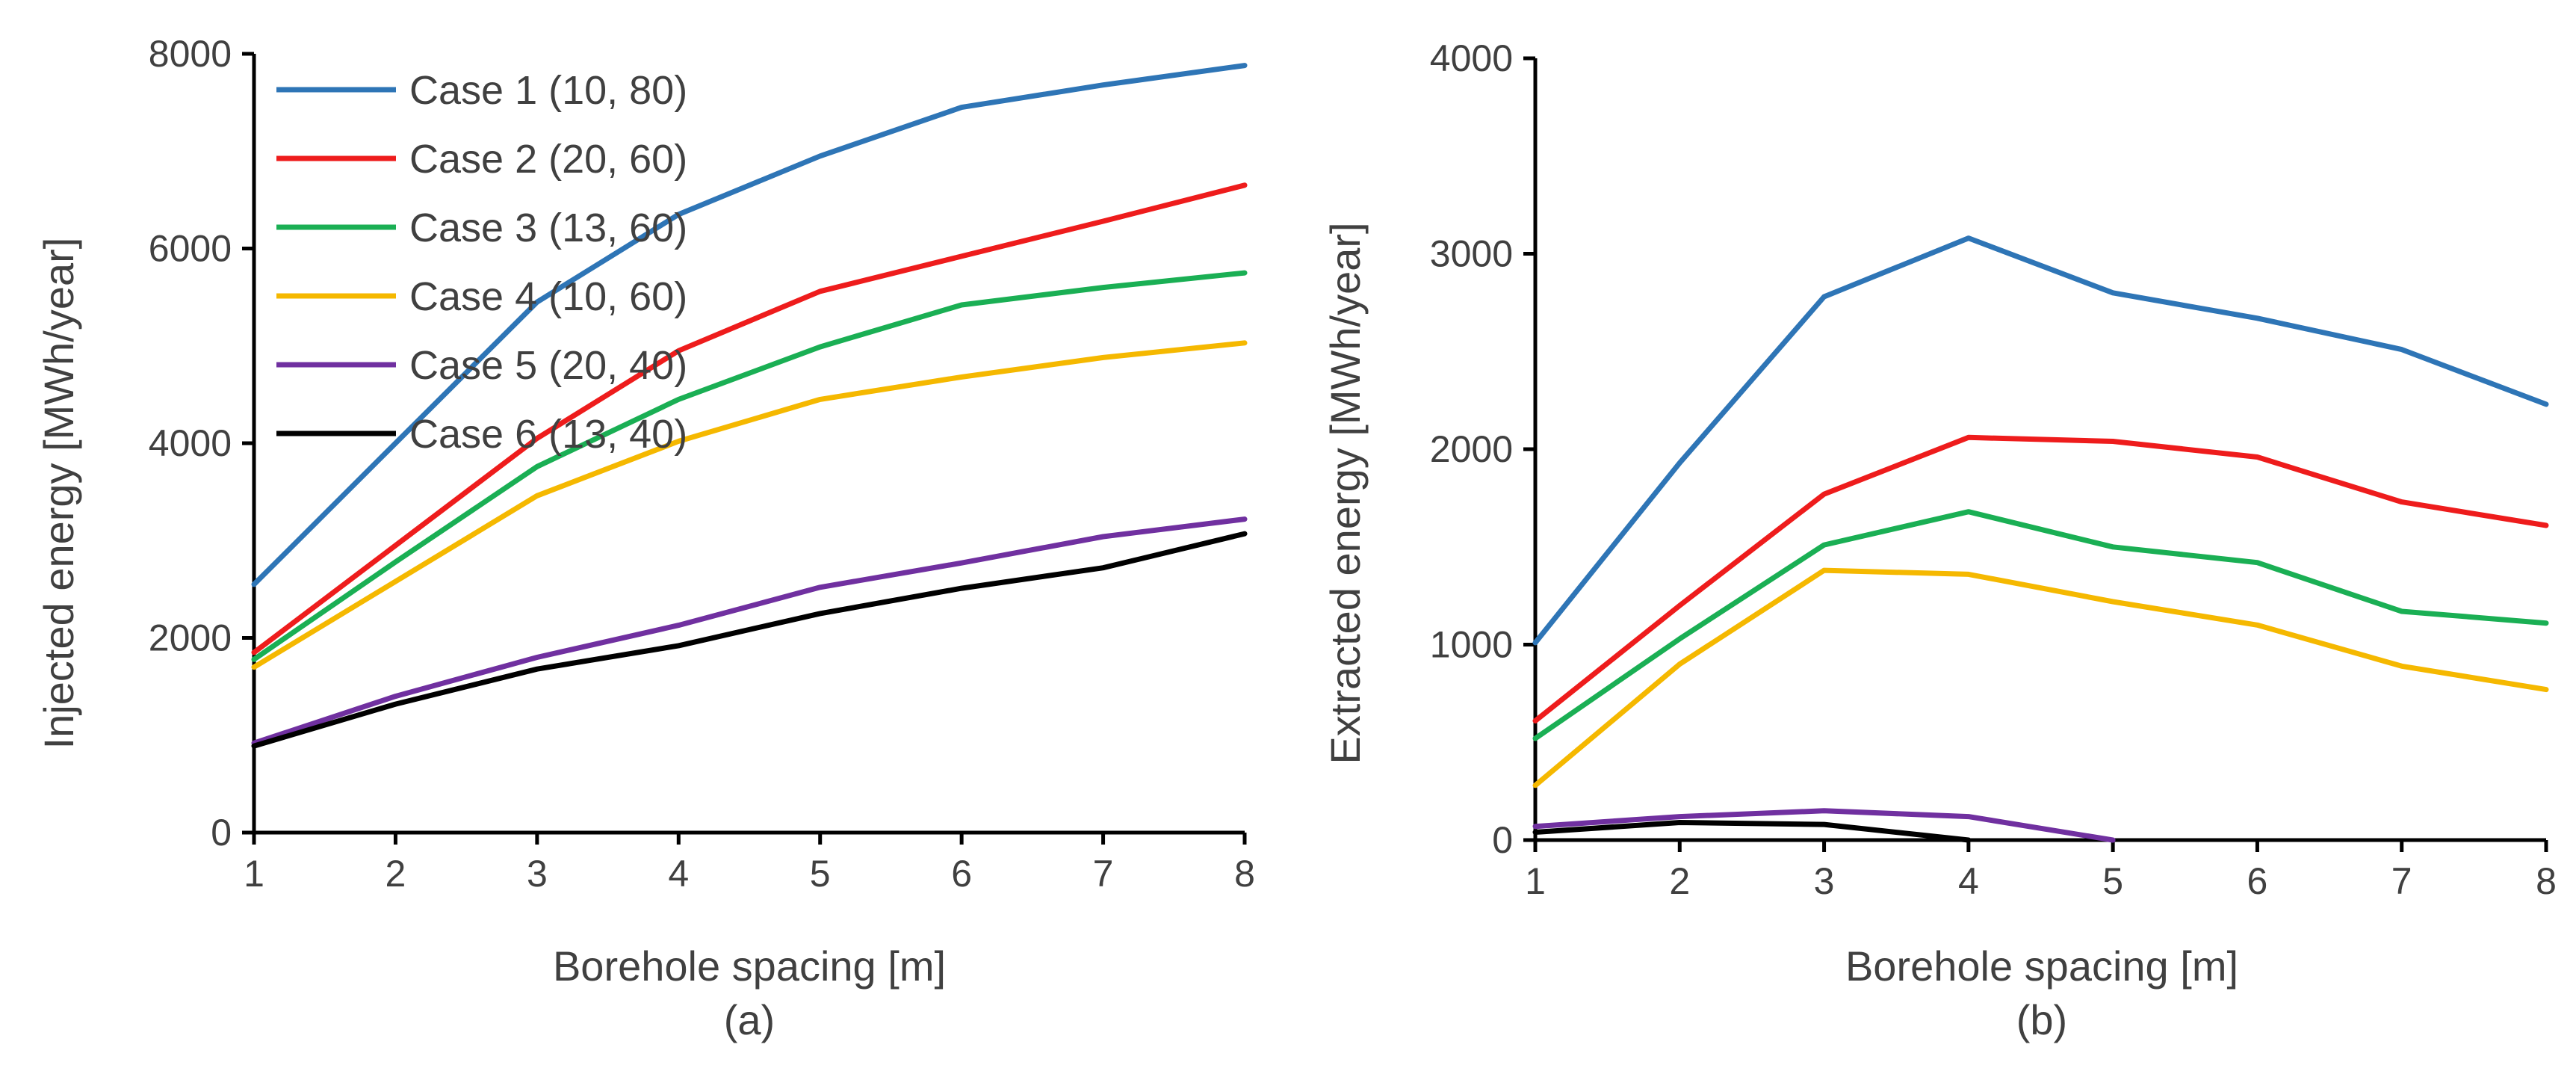 The height and width of the screenshot is (1074, 2576). Describe the element at coordinates (2401, 881) in the screenshot. I see `panel-b-x-tick-label: 7` at that location.